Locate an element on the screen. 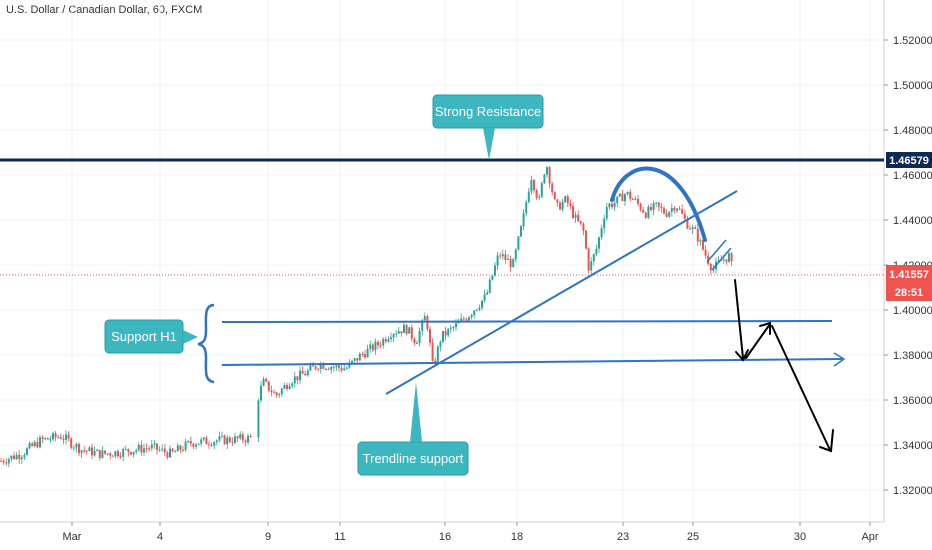 The width and height of the screenshot is (932, 550). x-tick-label: 30 is located at coordinates (800, 537).